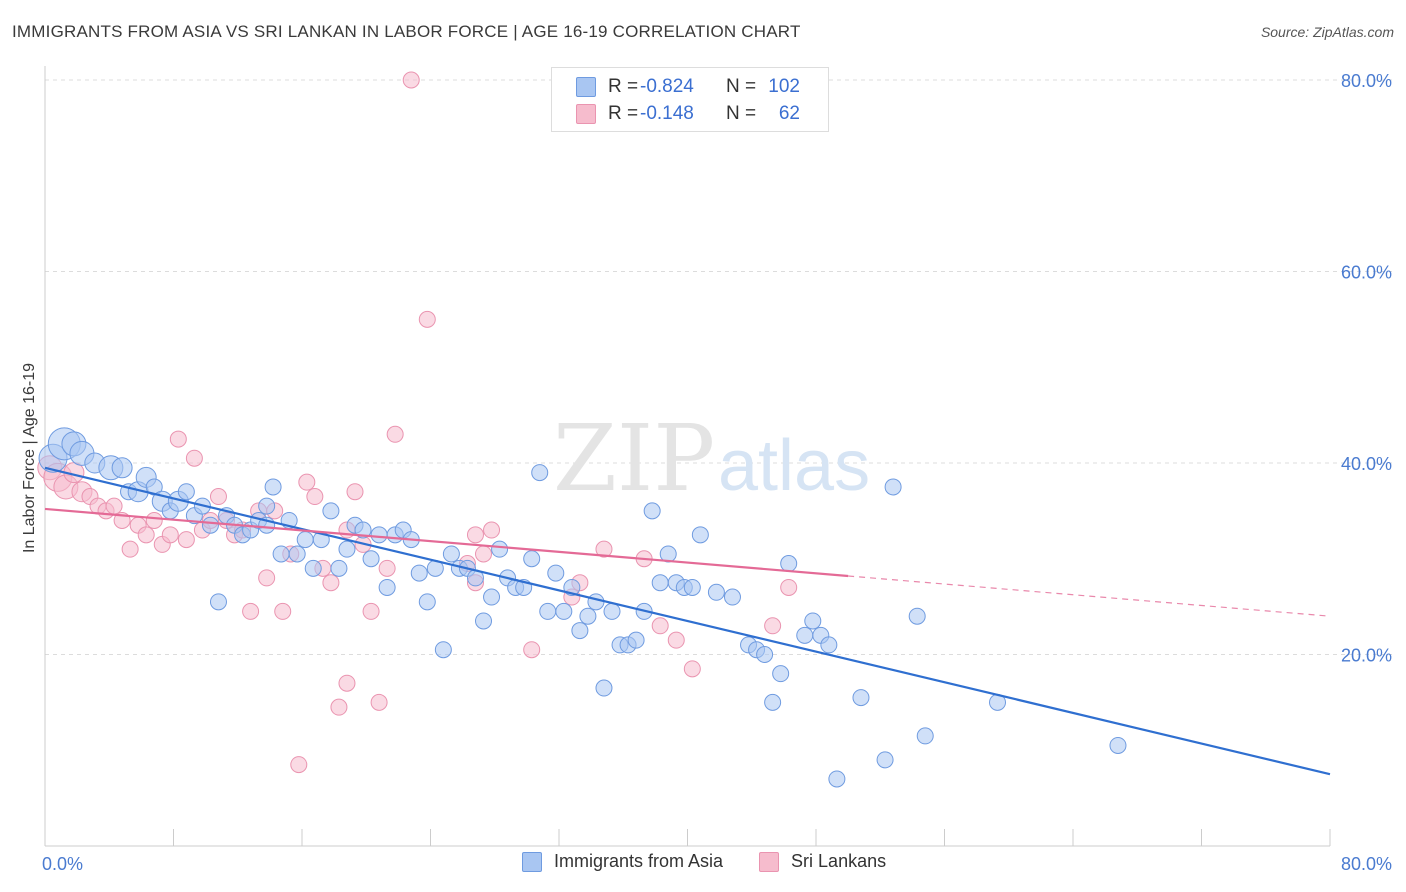 The height and width of the screenshot is (892, 1406). Describe the element at coordinates (29, 458) in the screenshot. I see `y-axis-label: In Labor Force | Age 16-19` at that location.